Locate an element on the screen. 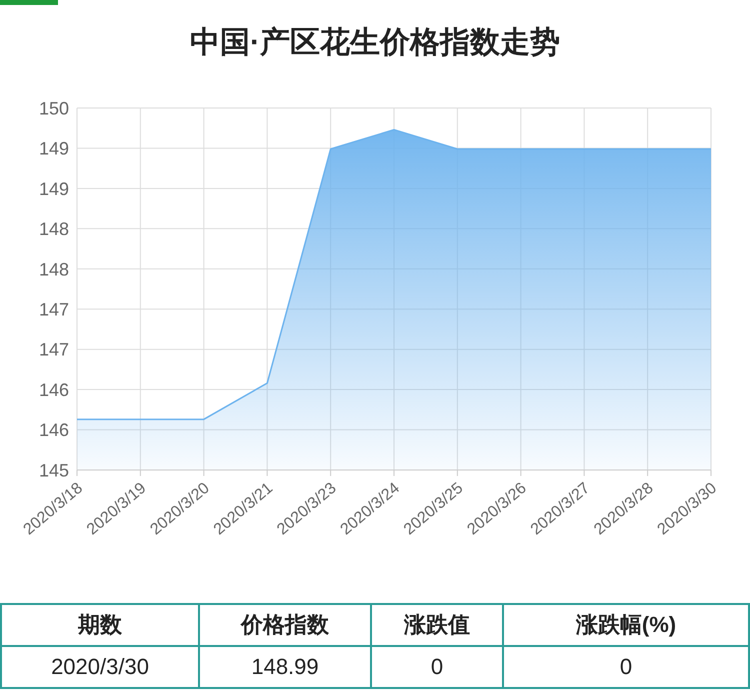  text: 148.99 is located at coordinates (285, 667).